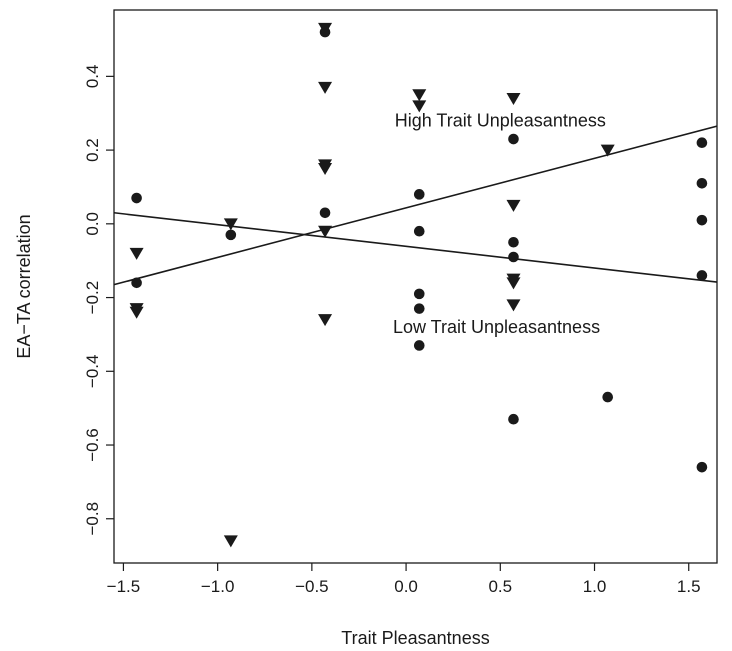 The height and width of the screenshot is (651, 732). Describe the element at coordinates (92, 372) in the screenshot. I see `y-tick-label: −0.4` at that location.